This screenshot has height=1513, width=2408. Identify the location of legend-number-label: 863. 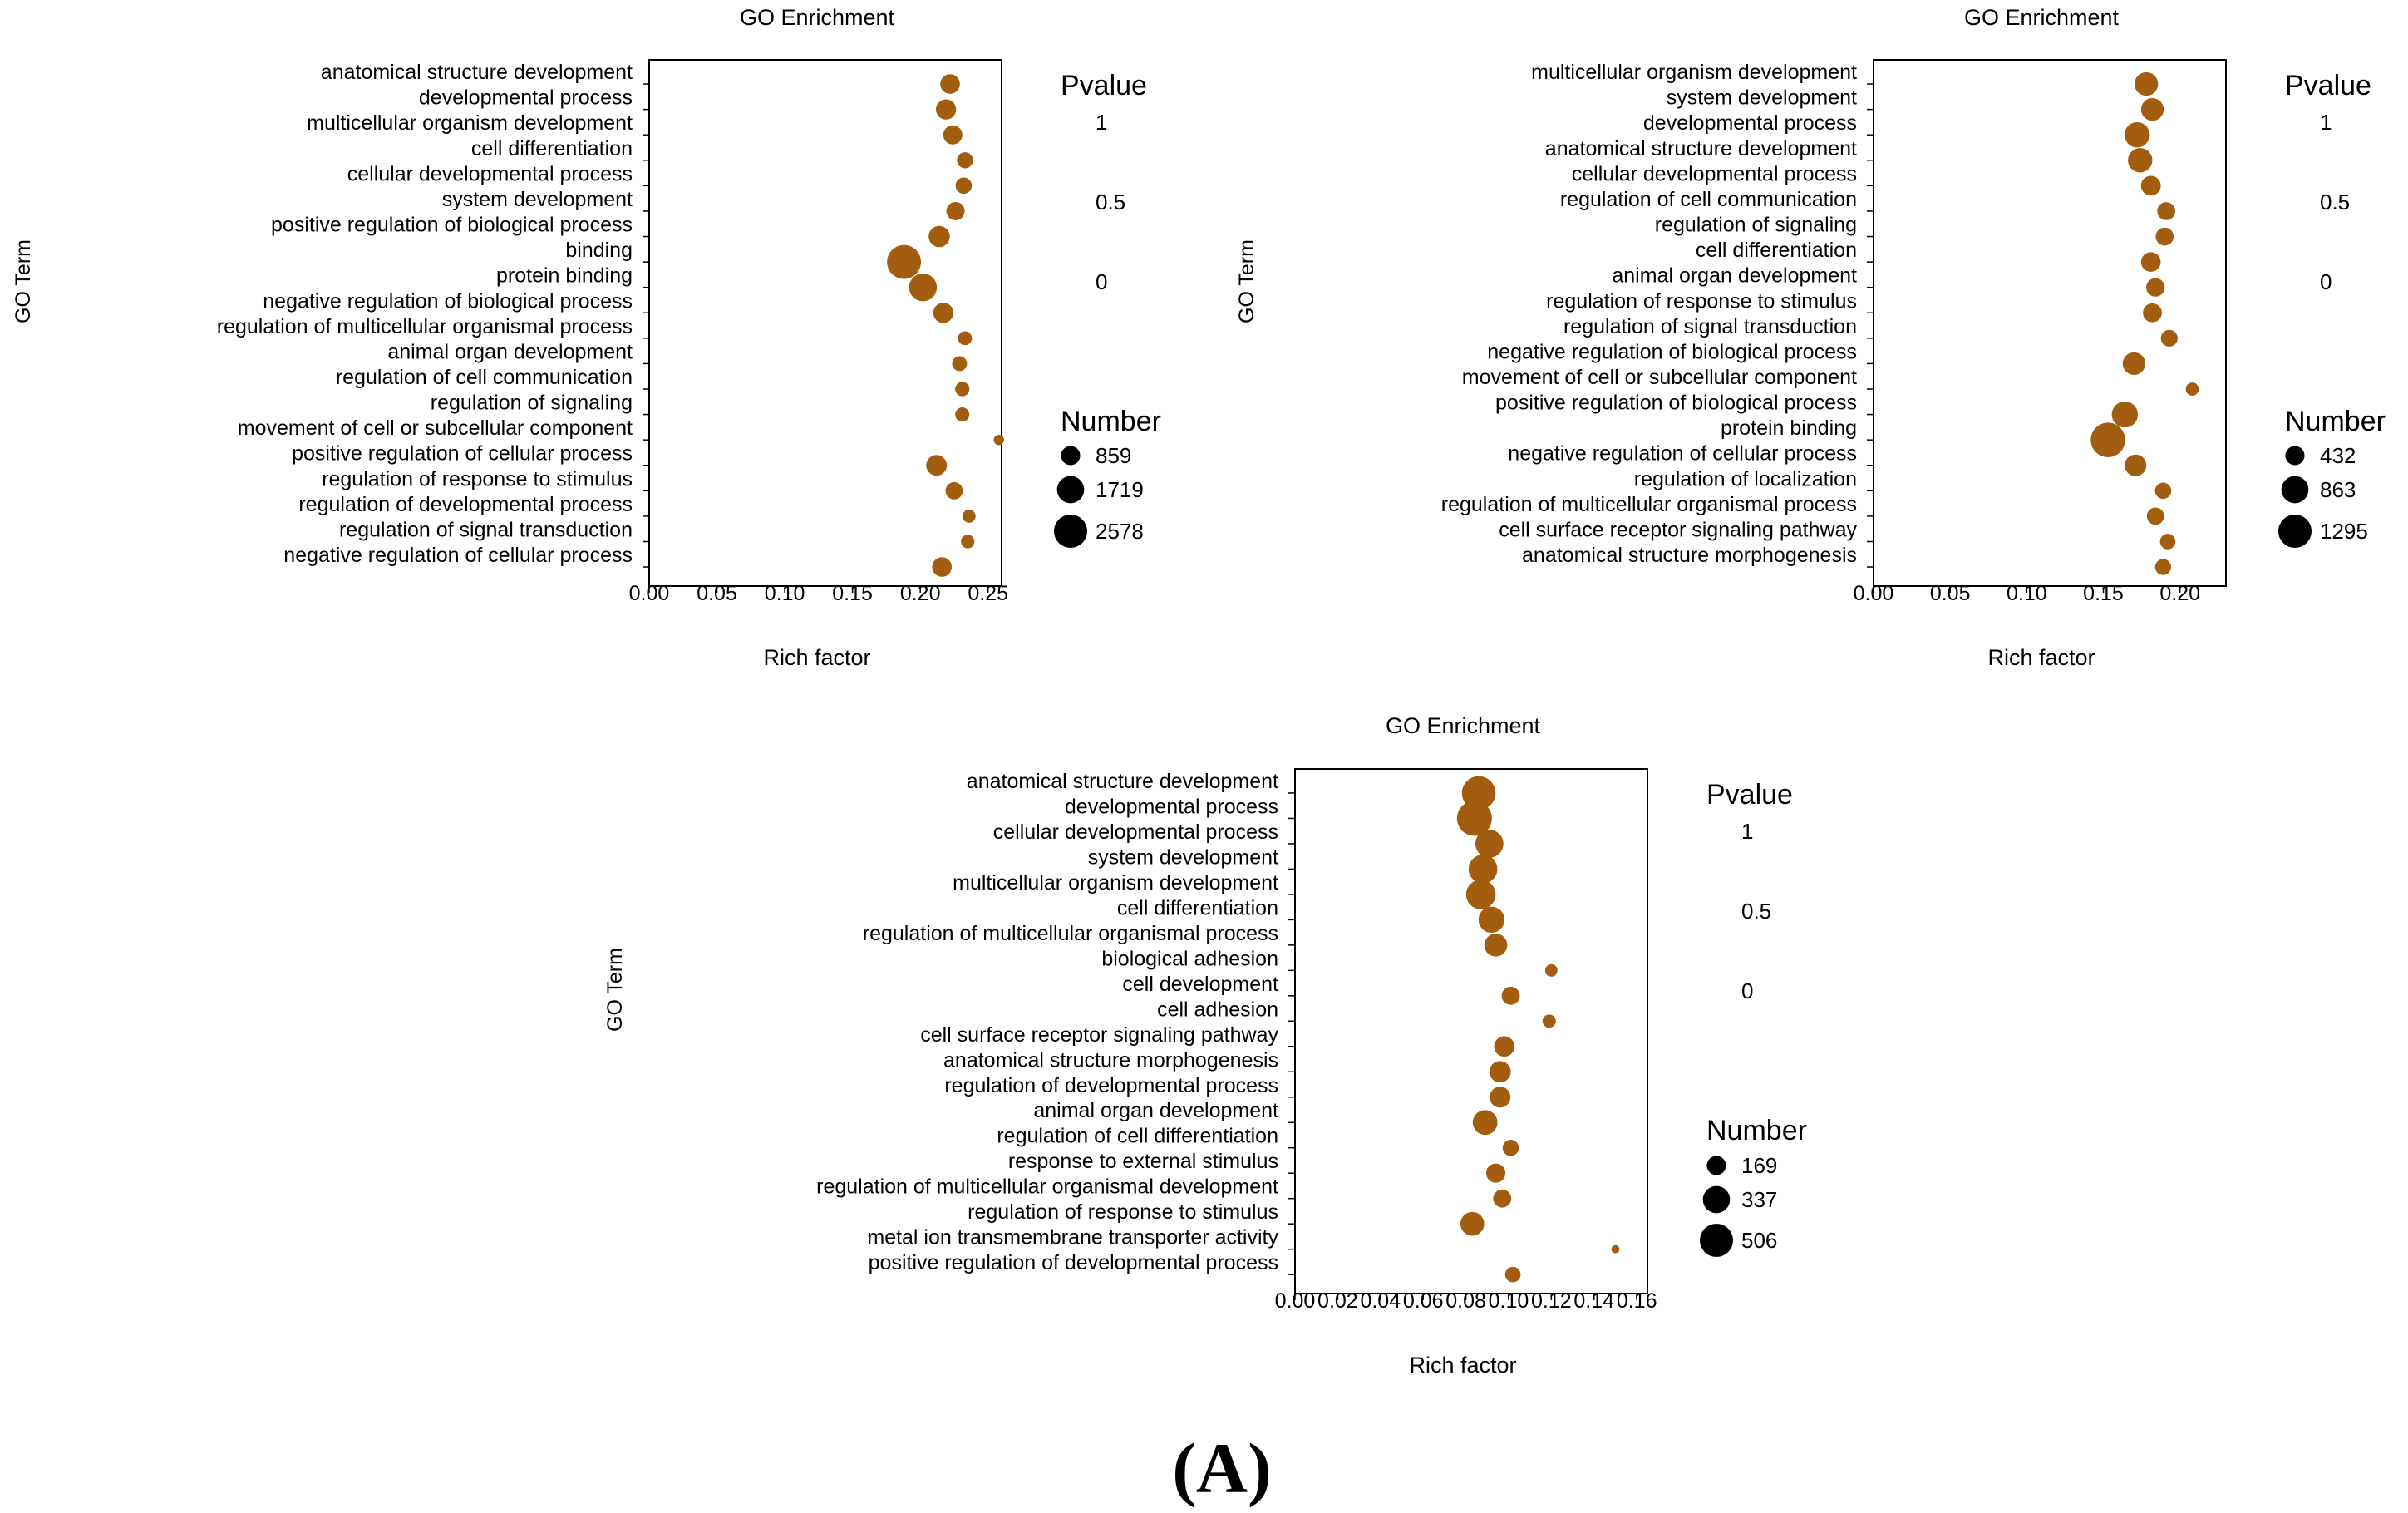
(2338, 489).